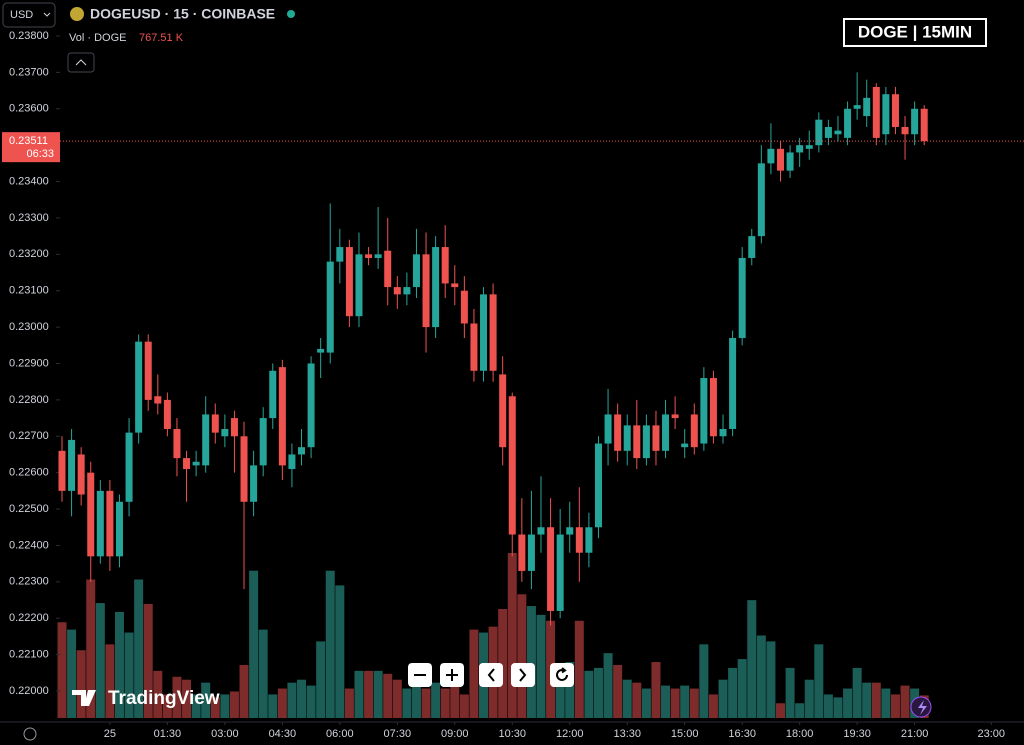 Image resolution: width=1024 pixels, height=745 pixels. What do you see at coordinates (77, 14) in the screenshot?
I see `symbol-icon` at bounding box center [77, 14].